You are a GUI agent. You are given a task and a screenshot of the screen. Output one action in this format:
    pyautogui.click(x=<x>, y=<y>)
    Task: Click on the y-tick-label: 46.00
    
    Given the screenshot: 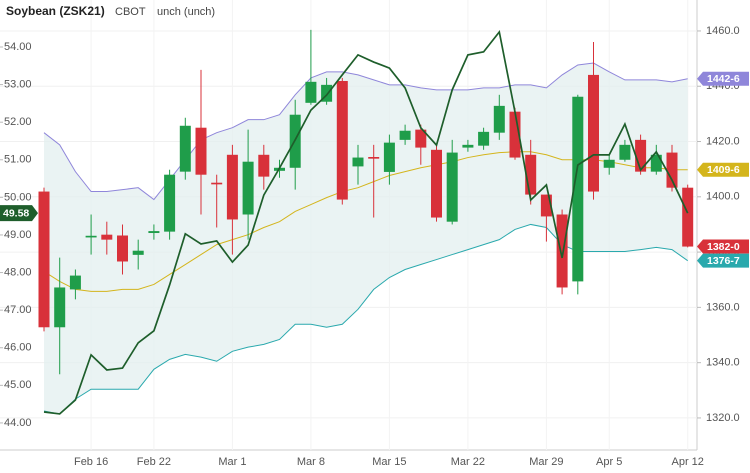 What is the action you would take?
    pyautogui.click(x=18, y=348)
    